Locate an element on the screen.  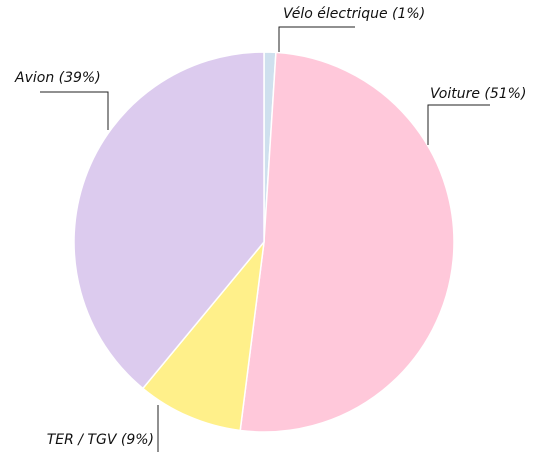
slice-label: Avion (39%) is located at coordinates (57, 78).